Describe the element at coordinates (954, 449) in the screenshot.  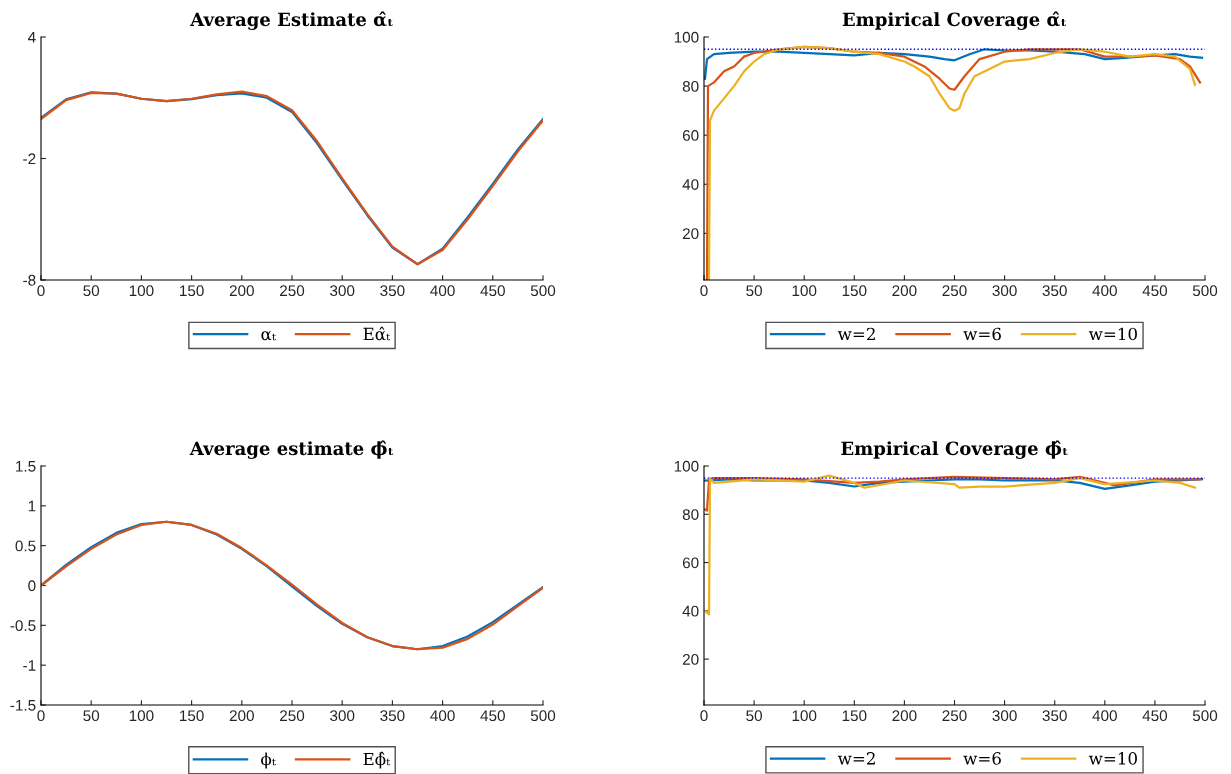
I see `chart-title: Empirical Coverage ϕ̂ₜ` at that location.